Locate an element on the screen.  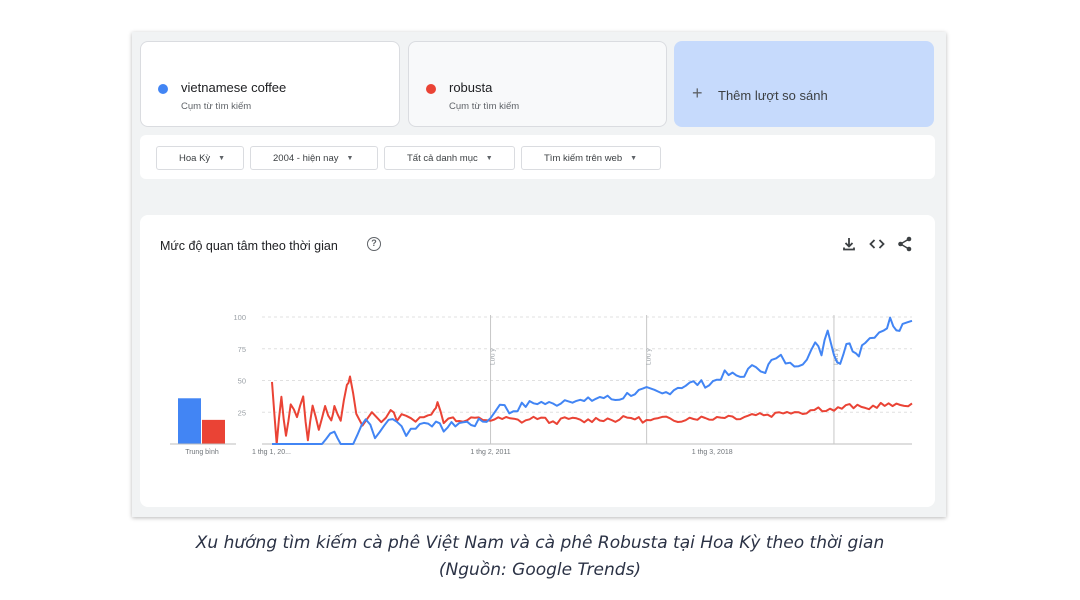
share-icon is located at coordinates (905, 244).